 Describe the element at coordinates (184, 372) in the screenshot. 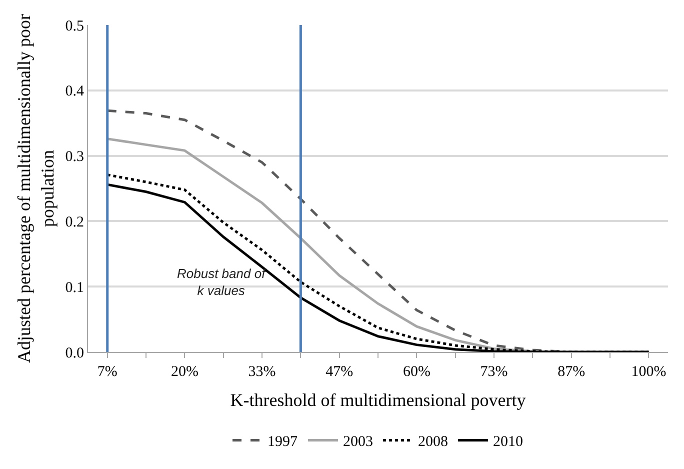

I see `x-tick-label: 20%` at that location.